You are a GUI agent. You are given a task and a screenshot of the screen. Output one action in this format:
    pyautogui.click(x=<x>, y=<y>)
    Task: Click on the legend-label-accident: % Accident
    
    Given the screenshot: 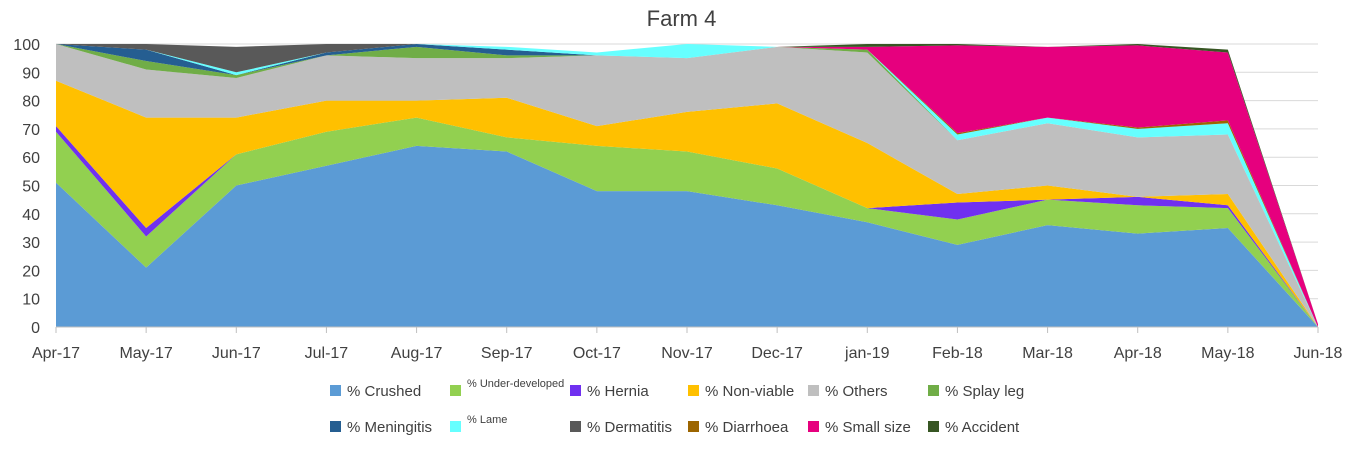 What is the action you would take?
    pyautogui.click(x=982, y=427)
    